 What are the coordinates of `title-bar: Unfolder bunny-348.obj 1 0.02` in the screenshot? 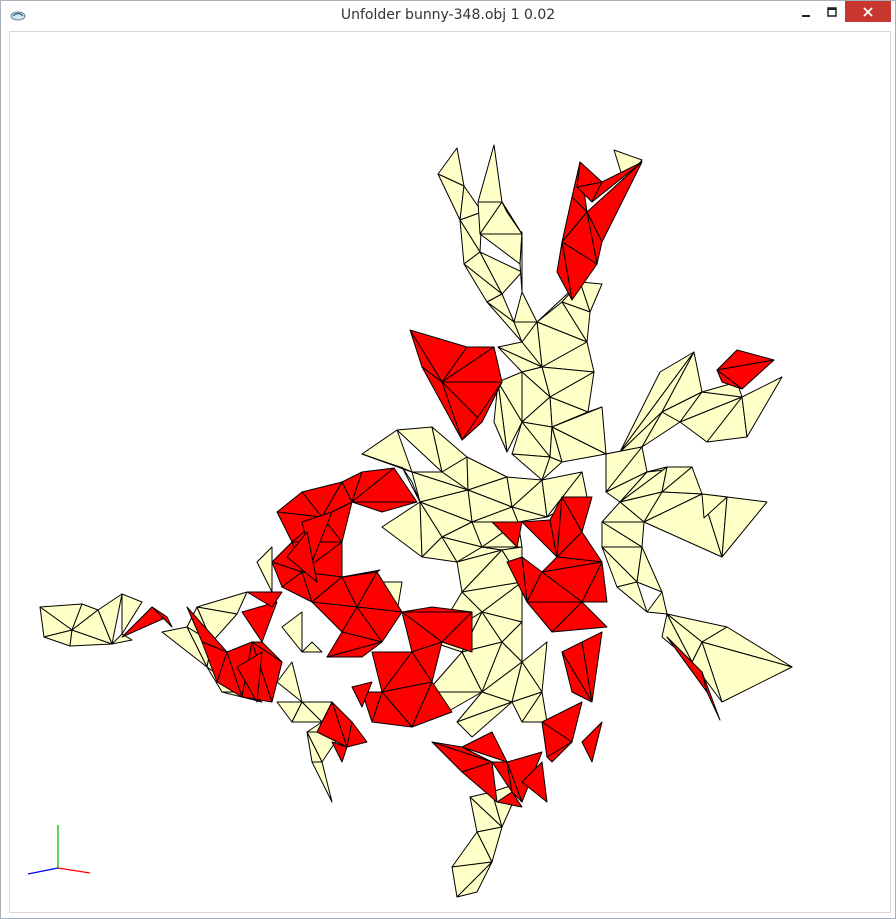 It's located at (448, 16).